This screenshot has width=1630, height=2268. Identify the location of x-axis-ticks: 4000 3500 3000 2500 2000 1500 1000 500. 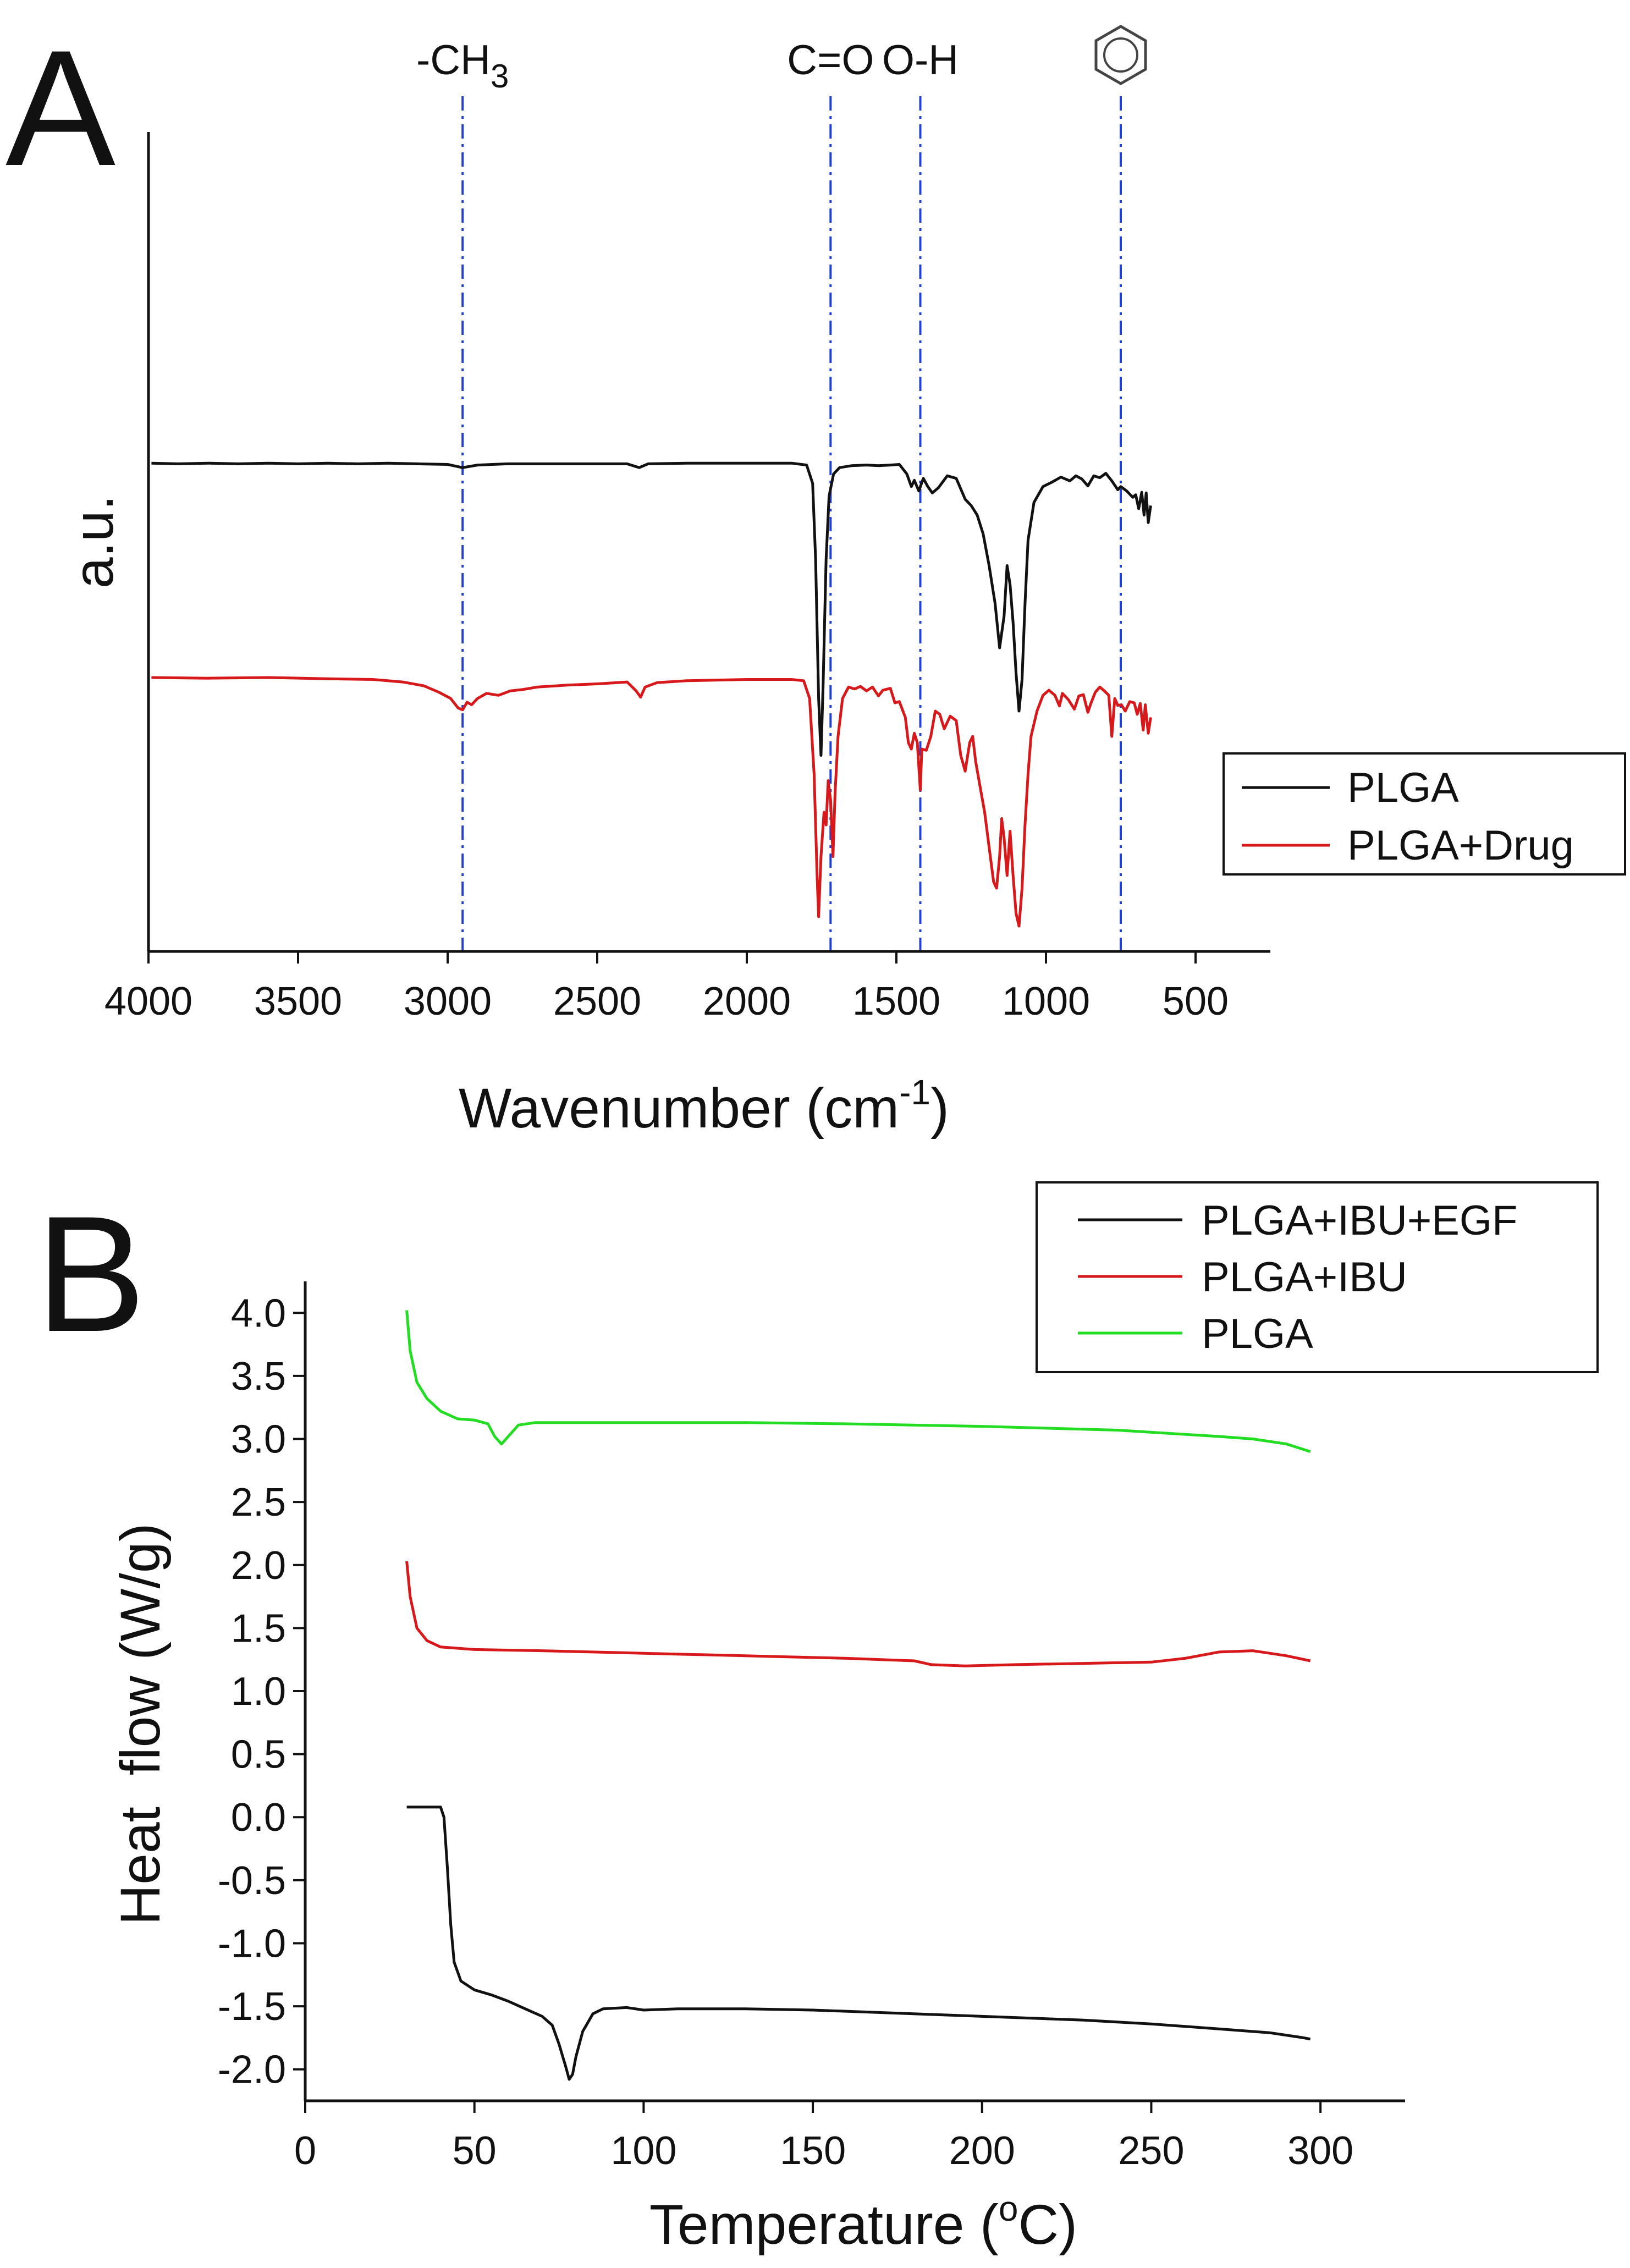
(666, 987).